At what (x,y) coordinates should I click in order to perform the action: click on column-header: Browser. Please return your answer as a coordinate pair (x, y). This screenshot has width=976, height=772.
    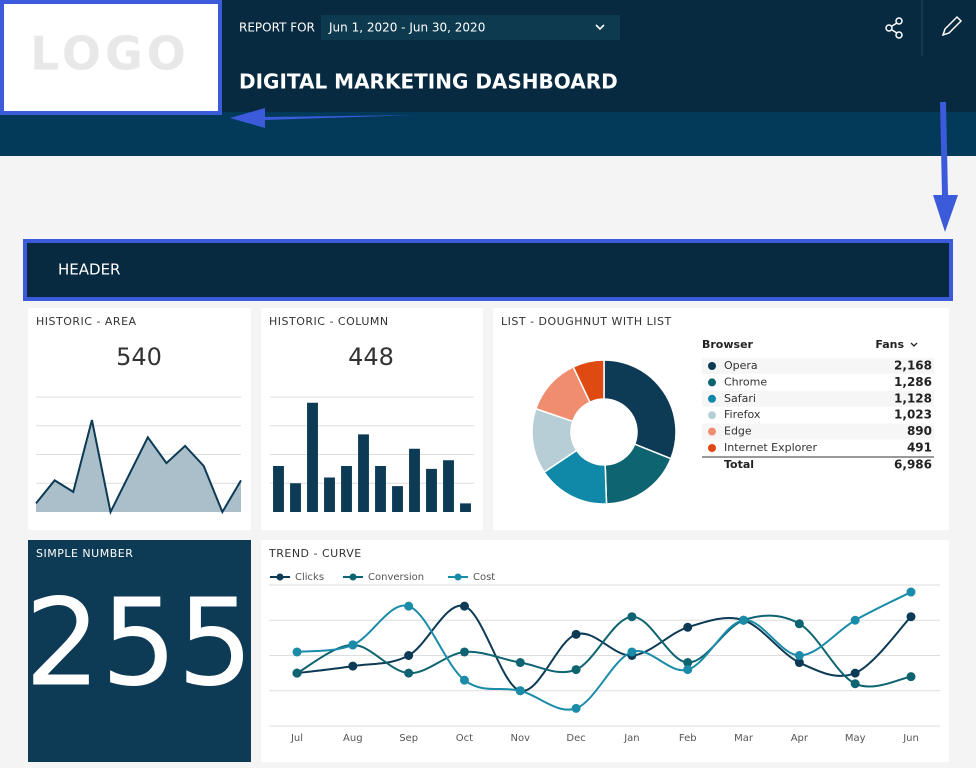
    Looking at the image, I should click on (728, 344).